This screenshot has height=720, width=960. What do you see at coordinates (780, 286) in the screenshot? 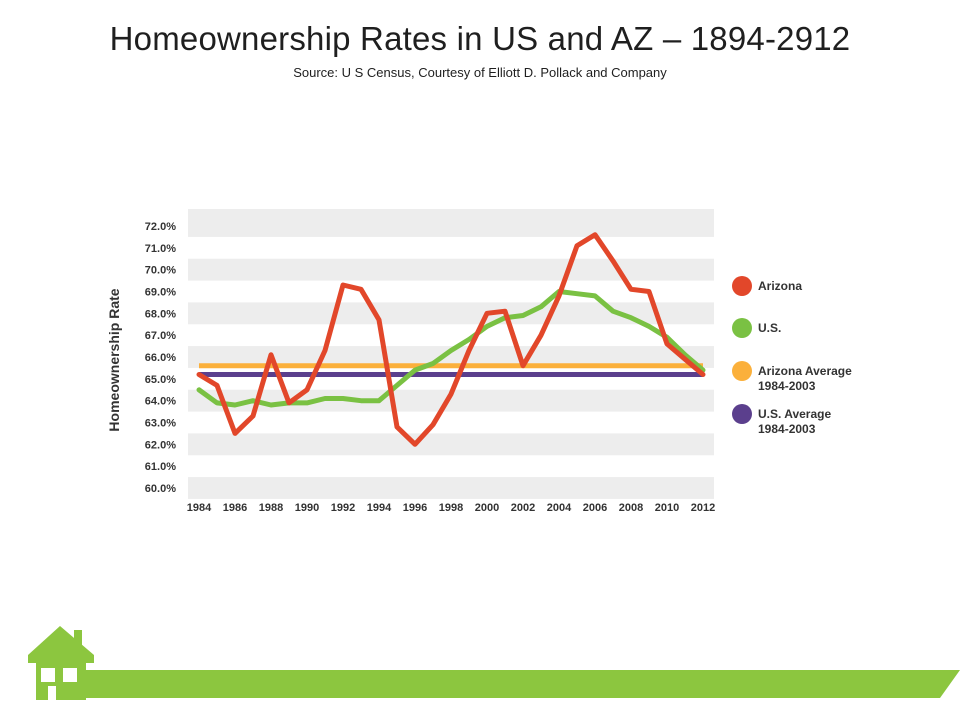
I see `legend-label: Arizona` at bounding box center [780, 286].